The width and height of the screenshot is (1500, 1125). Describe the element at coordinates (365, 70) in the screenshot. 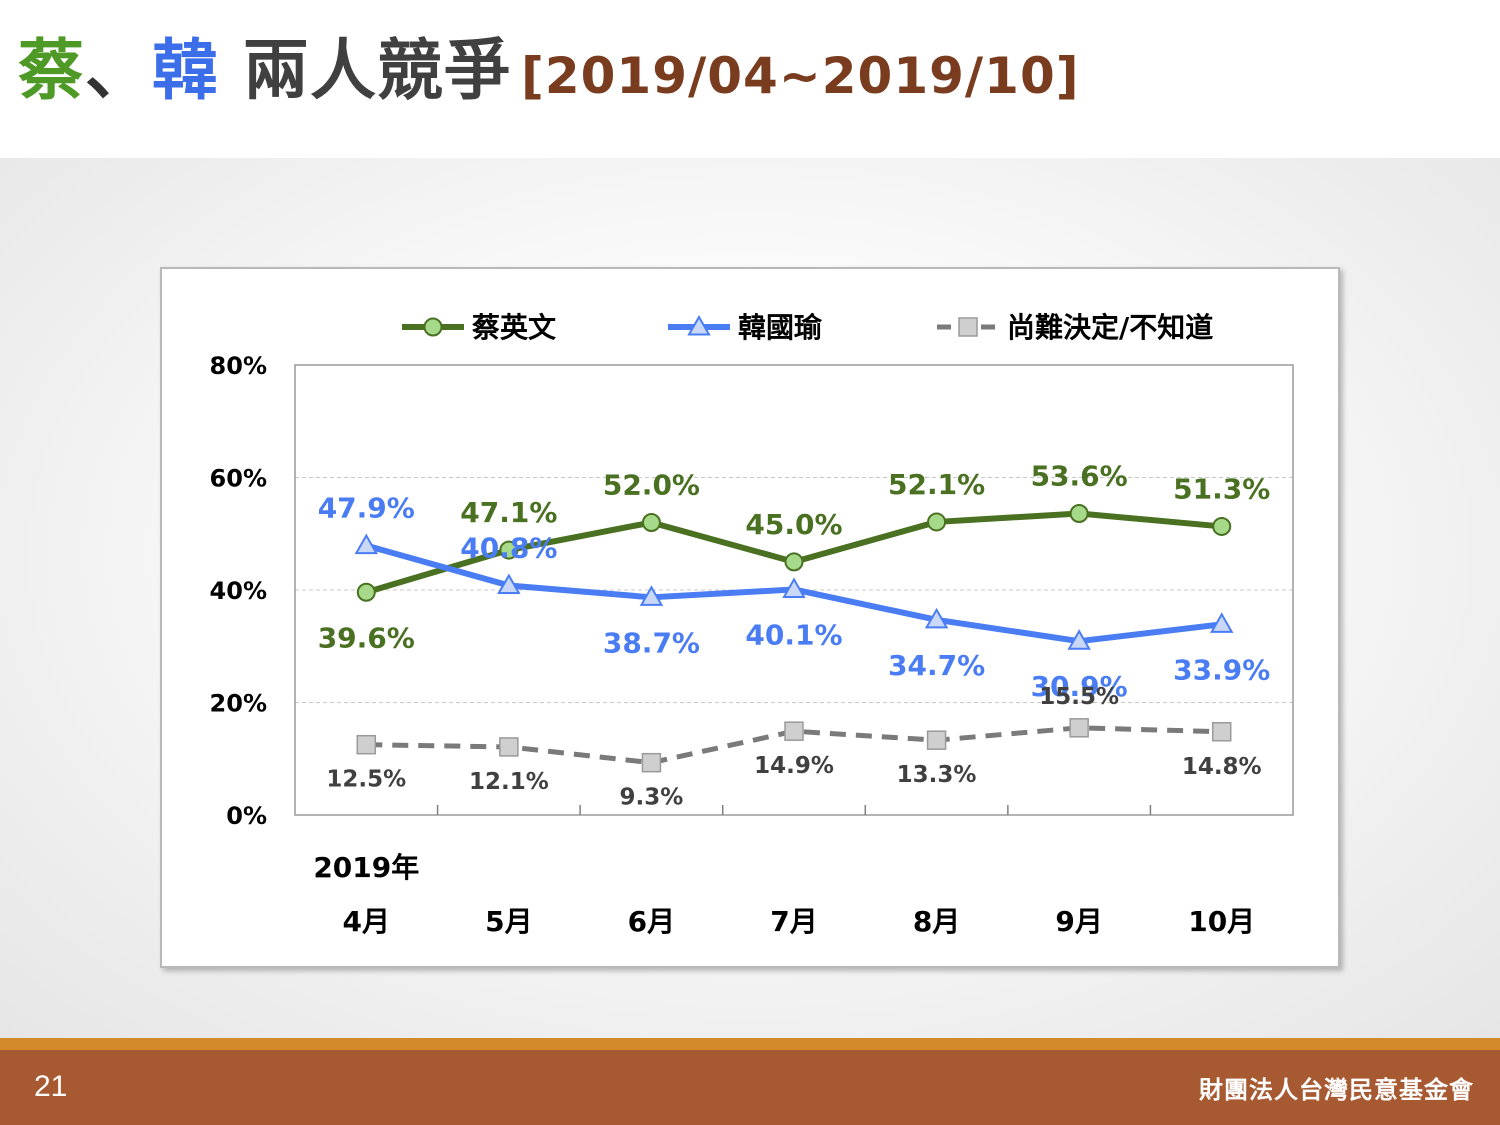

I see `title-competition: 兩人競爭` at that location.